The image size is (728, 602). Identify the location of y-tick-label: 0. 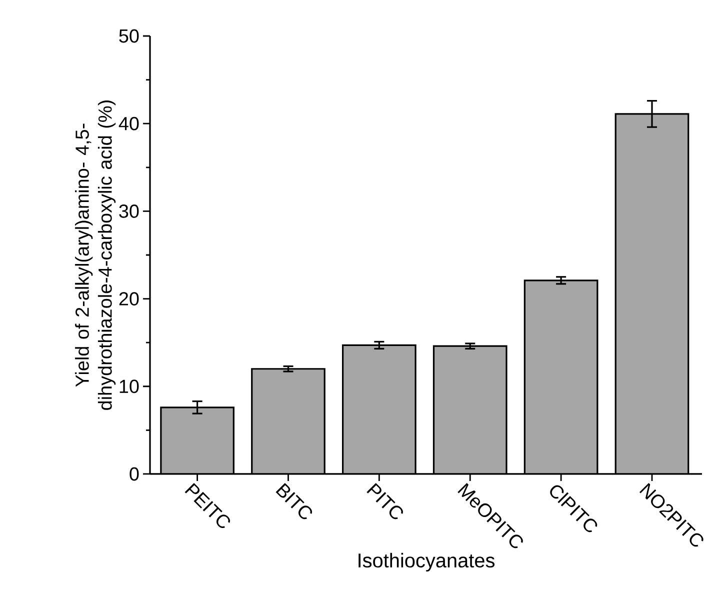
(134, 474).